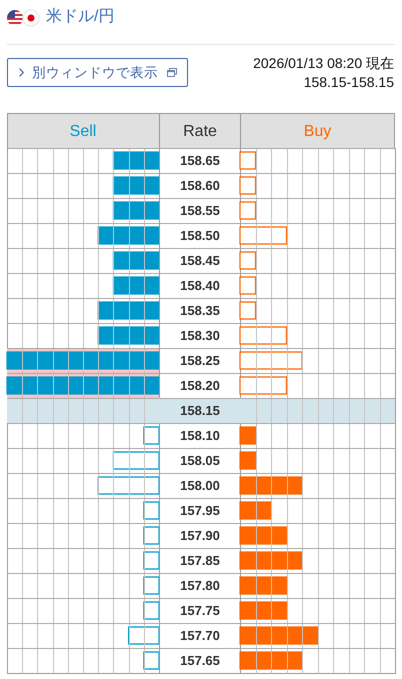 This screenshot has width=402, height=679. Describe the element at coordinates (200, 610) in the screenshot. I see `y-tick-label: 157.75` at that location.